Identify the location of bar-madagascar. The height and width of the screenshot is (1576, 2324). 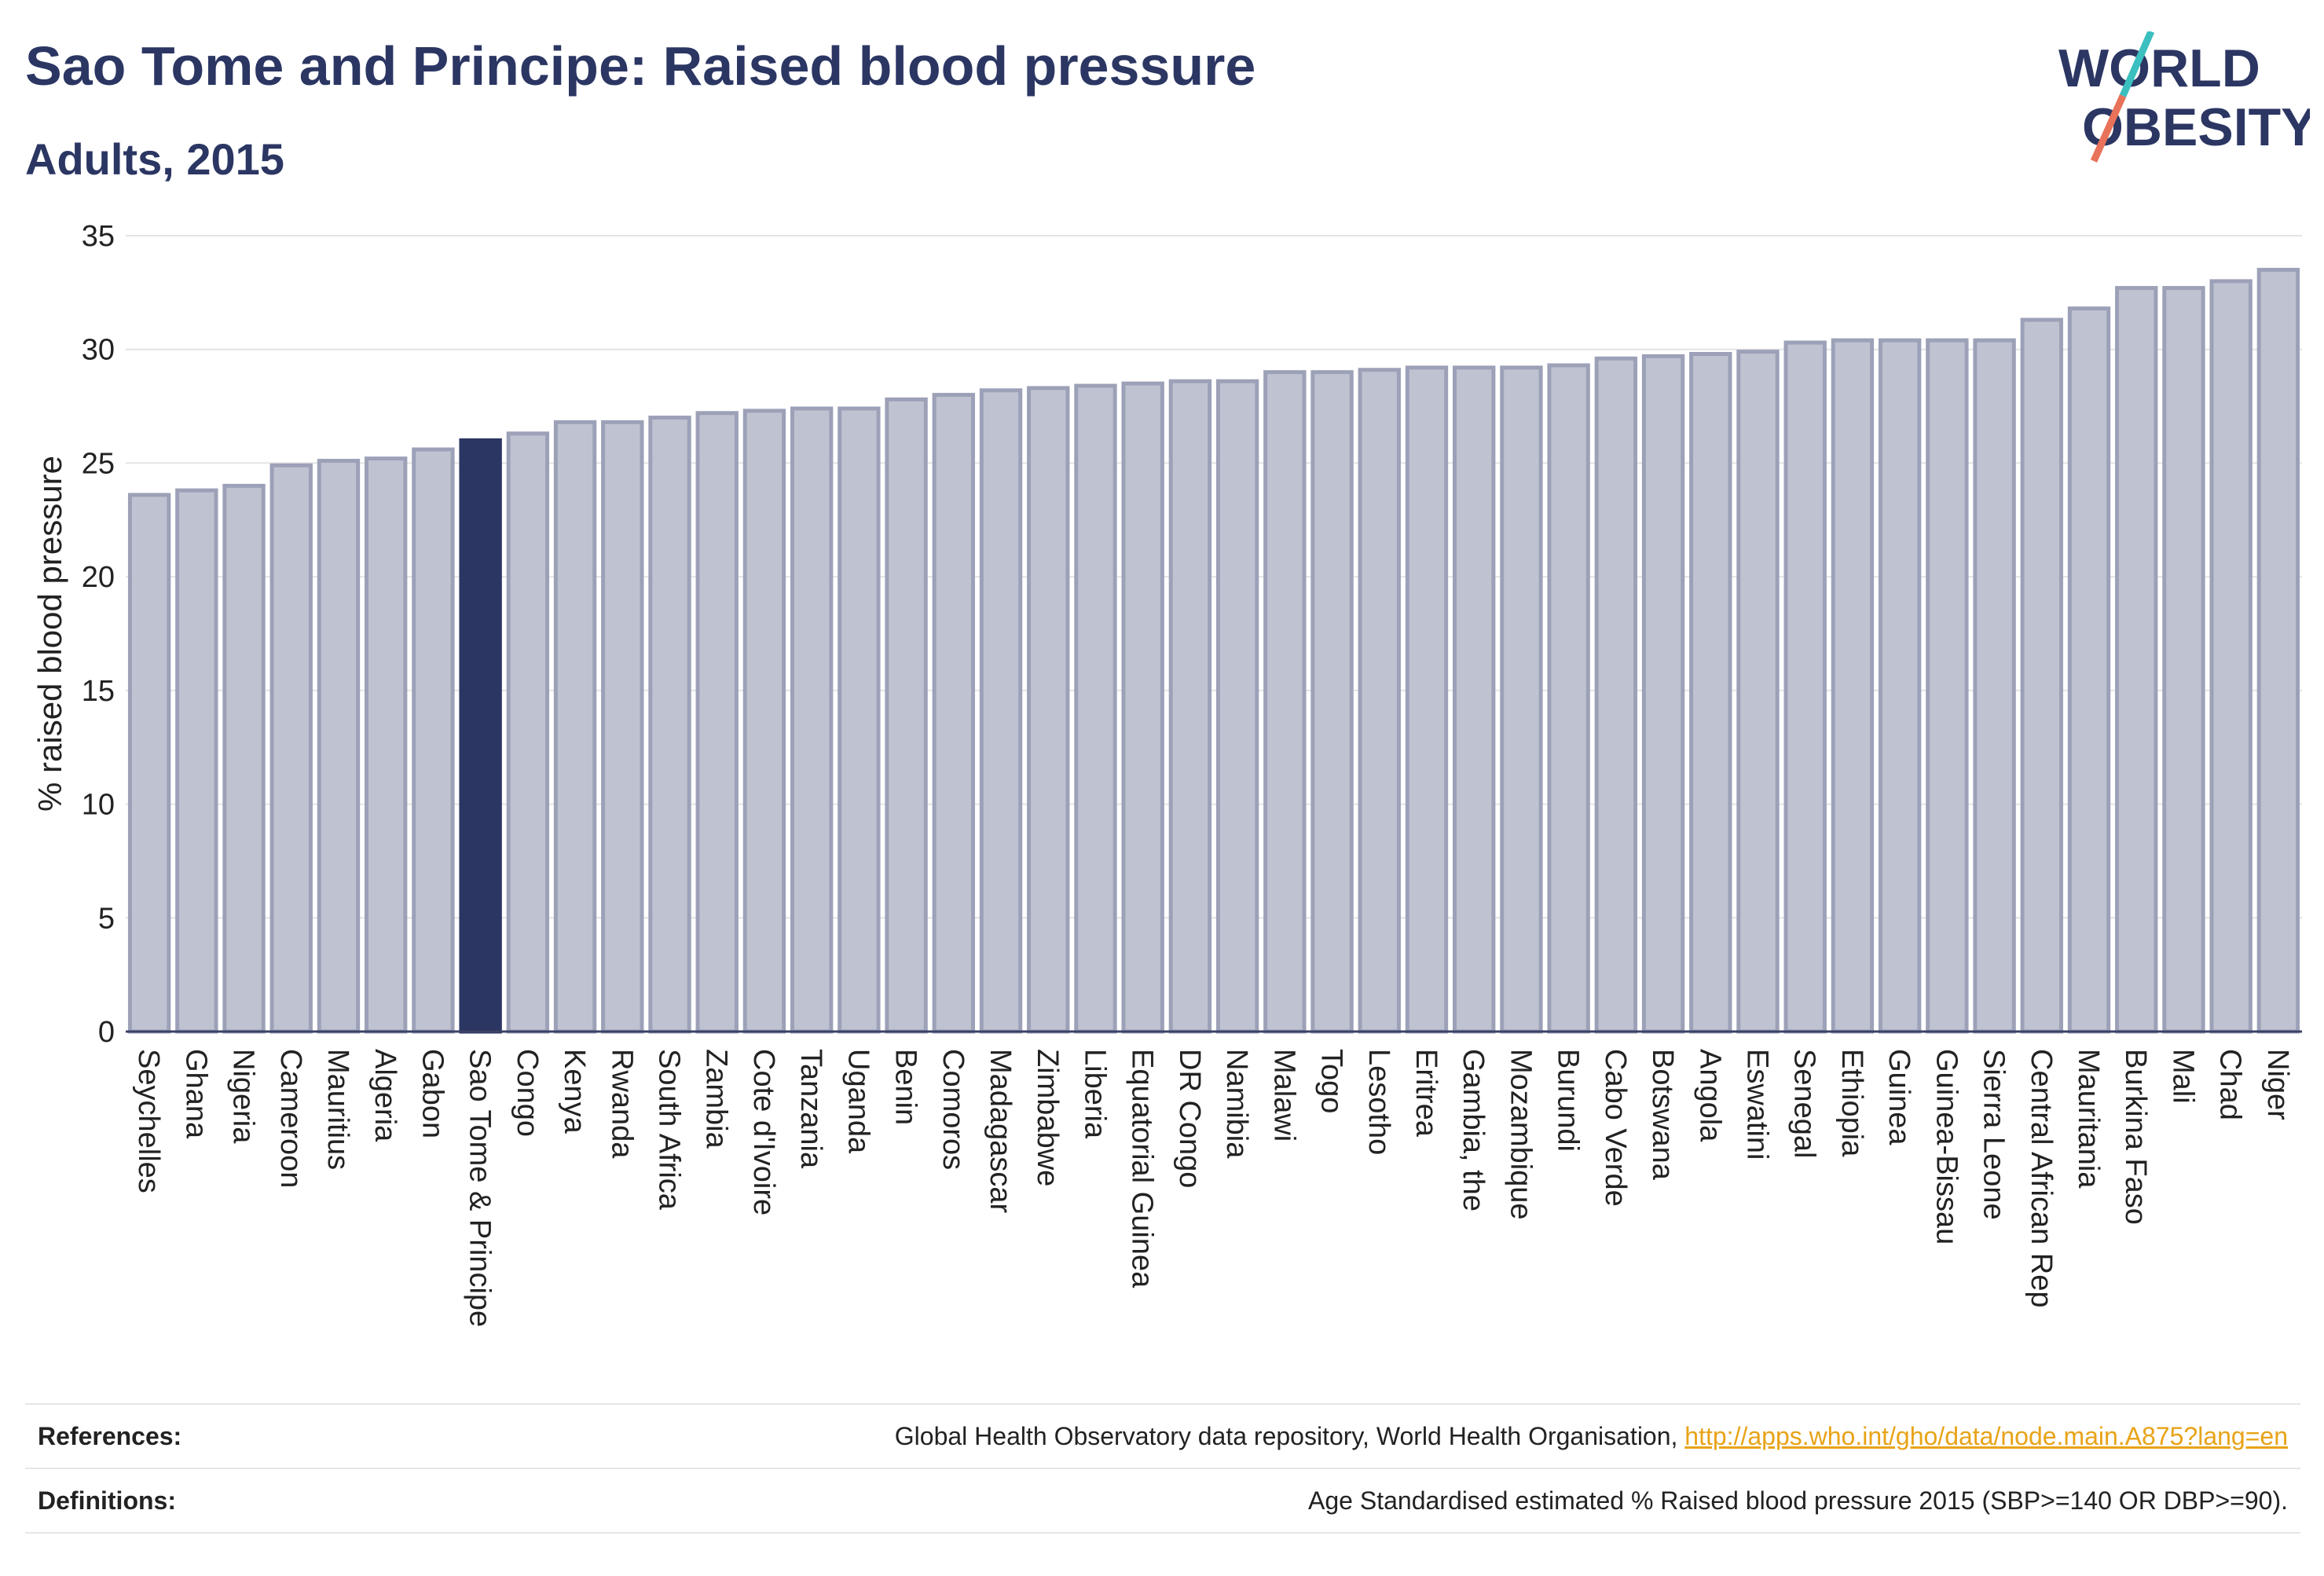
(1001, 711).